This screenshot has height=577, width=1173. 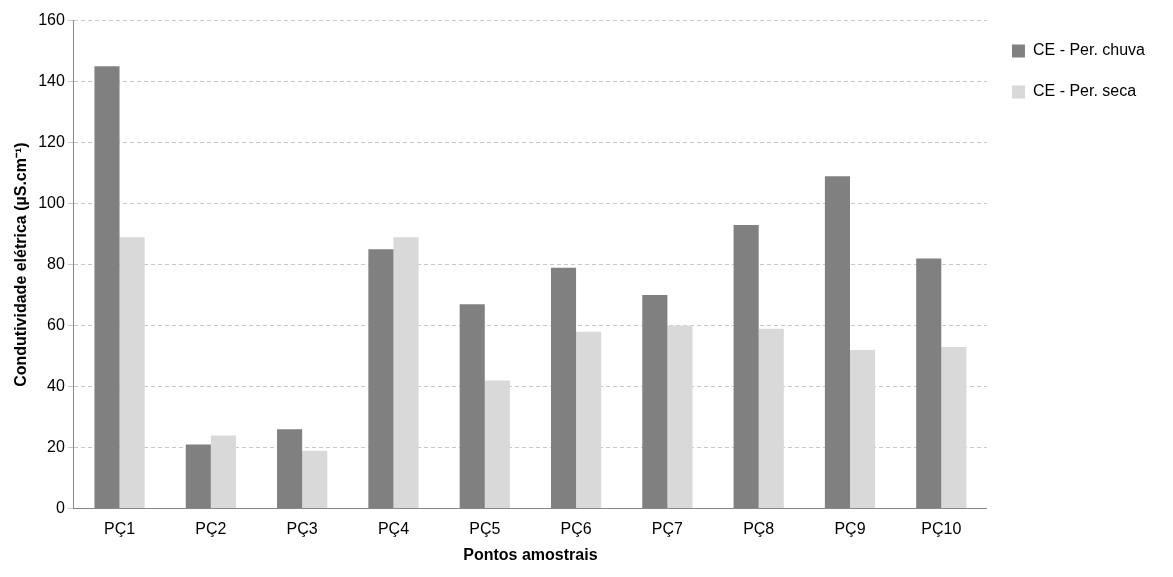 I want to click on x-tick-label: PÇ3, so click(x=302, y=528).